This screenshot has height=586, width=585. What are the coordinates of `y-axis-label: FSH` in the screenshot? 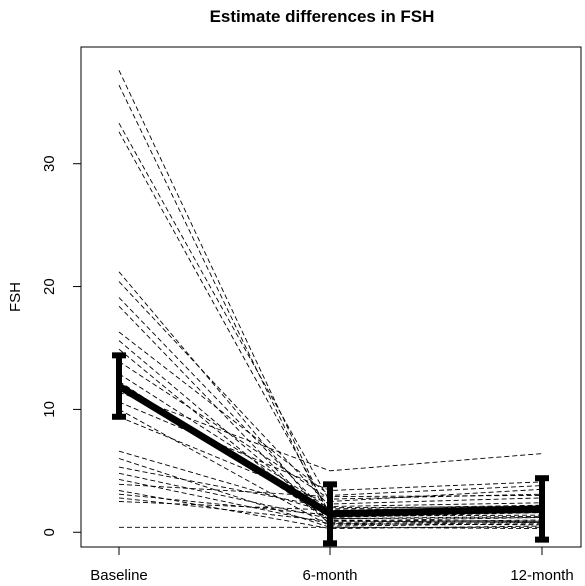 It's located at (15, 297).